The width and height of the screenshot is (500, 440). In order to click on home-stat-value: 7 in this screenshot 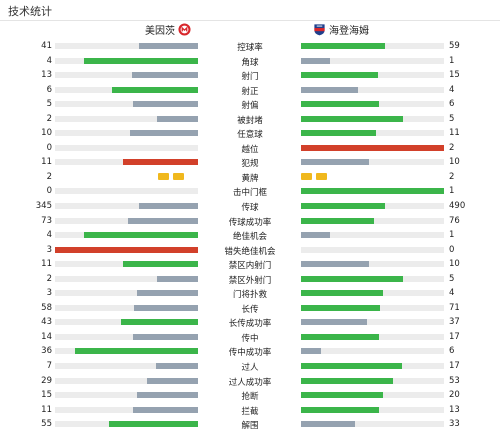, I will do `click(49, 366)`.